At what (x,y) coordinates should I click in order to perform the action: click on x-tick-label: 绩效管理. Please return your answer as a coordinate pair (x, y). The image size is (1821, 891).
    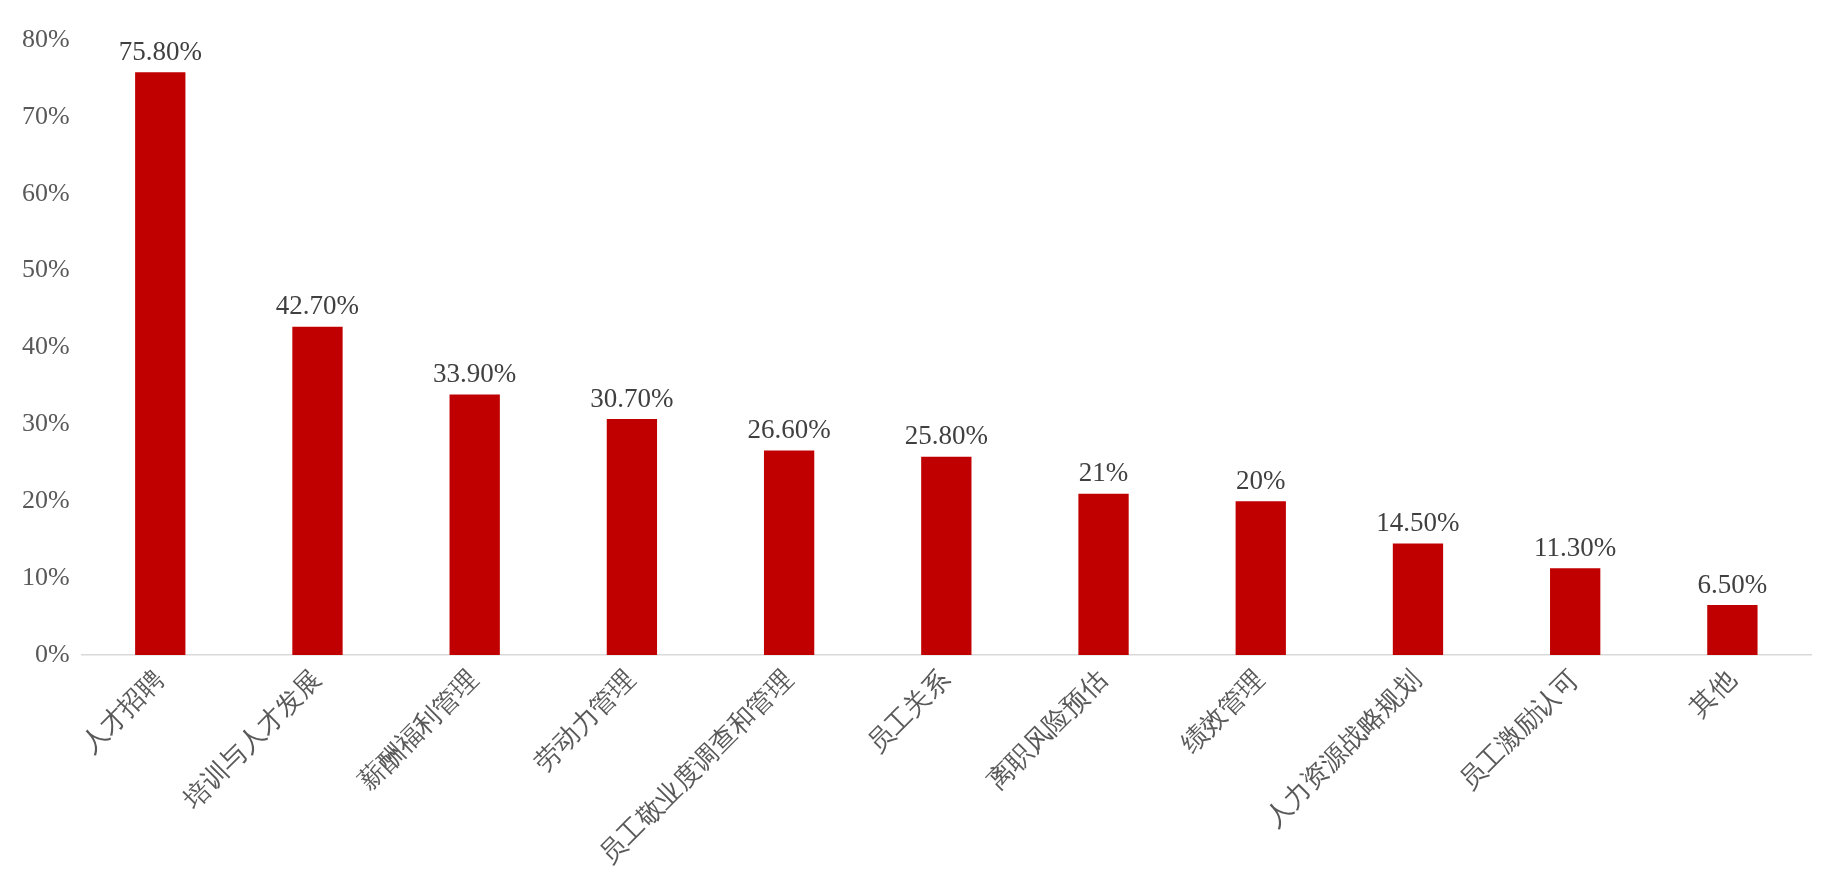
    Looking at the image, I should click on (1222, 711).